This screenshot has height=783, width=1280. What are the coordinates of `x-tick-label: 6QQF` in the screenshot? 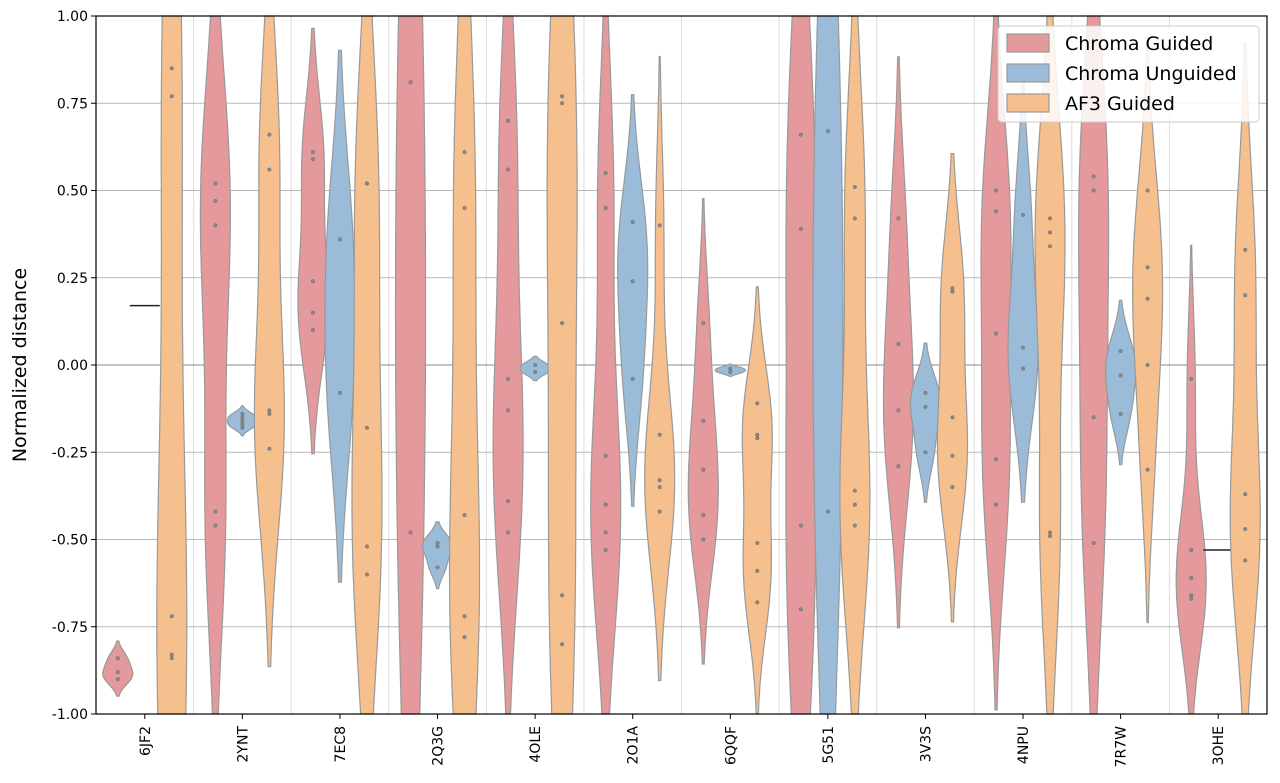 It's located at (731, 745).